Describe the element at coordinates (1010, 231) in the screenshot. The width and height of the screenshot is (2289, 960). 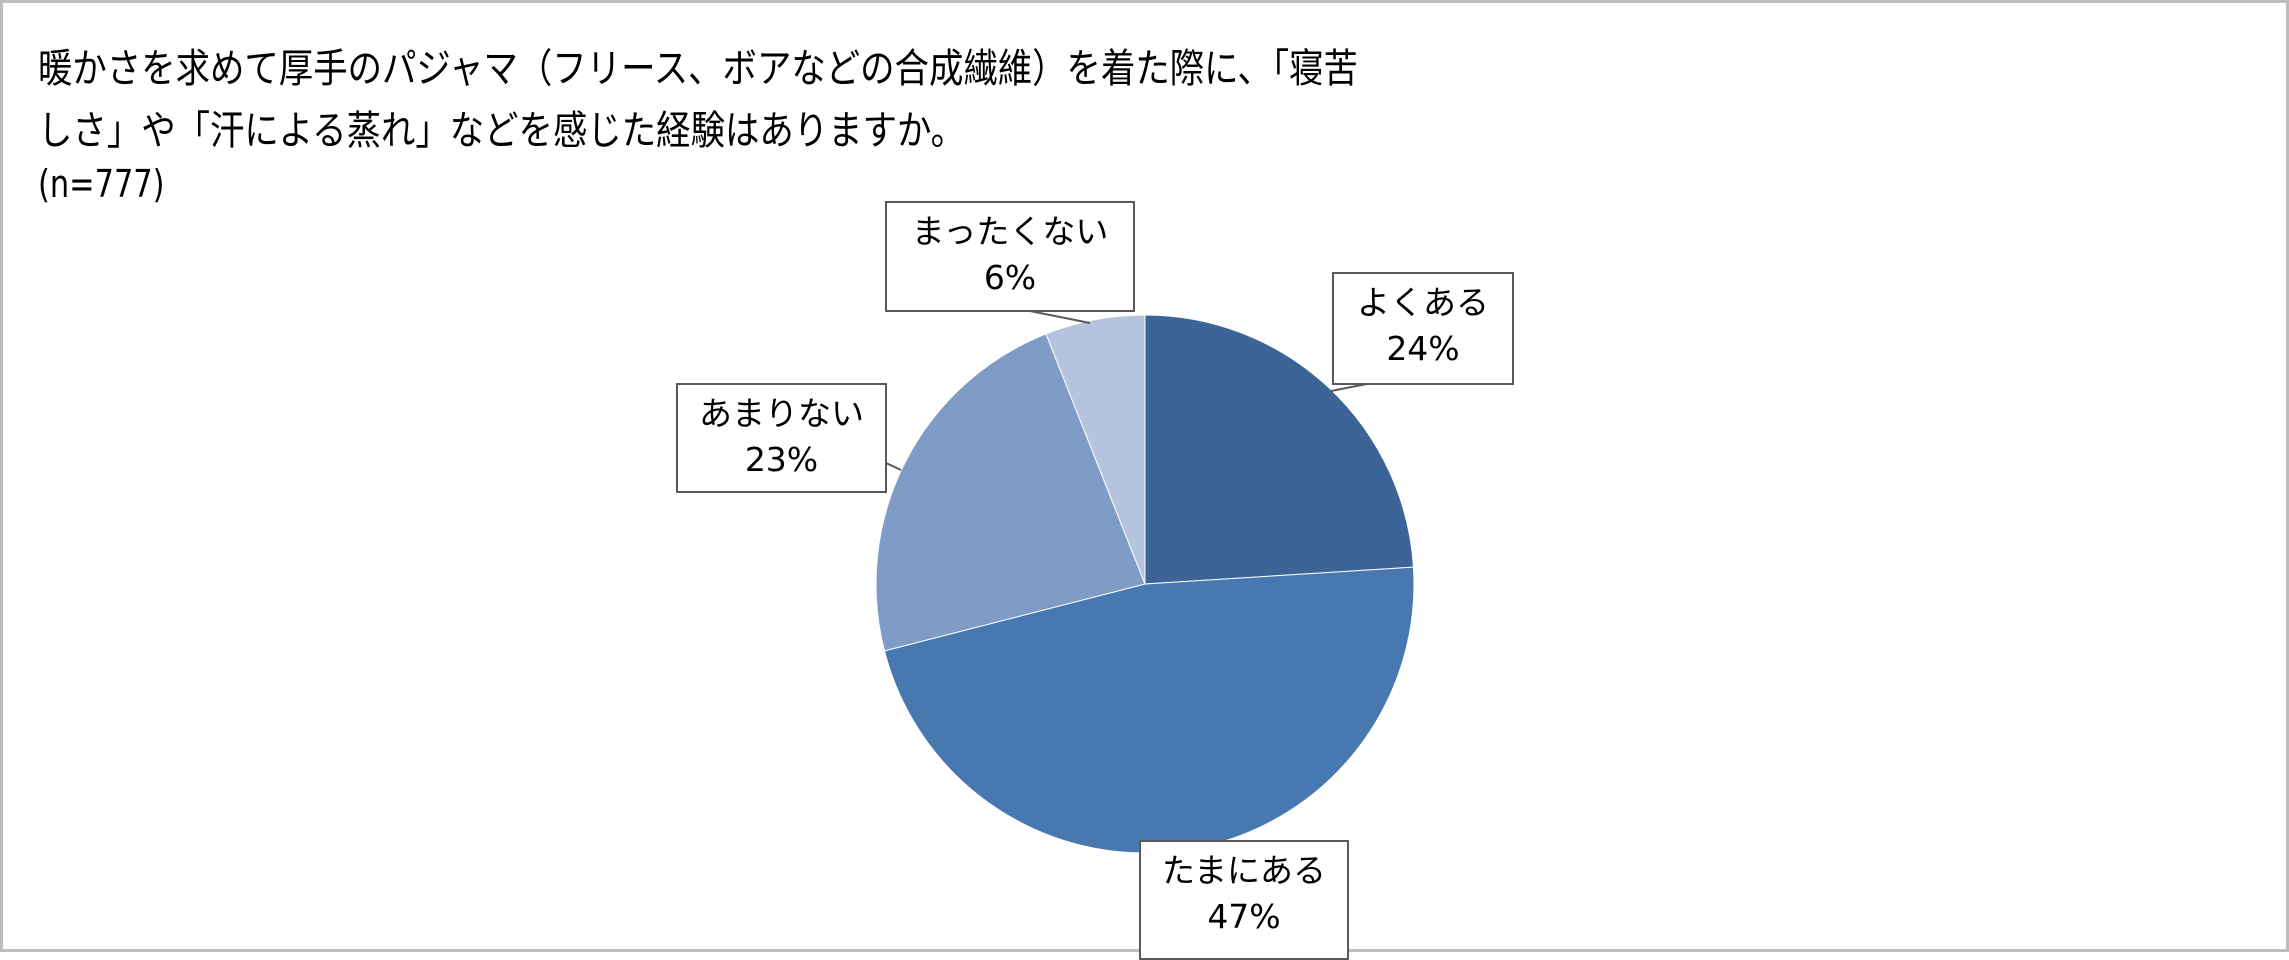
I see `slice-label: まったくない` at that location.